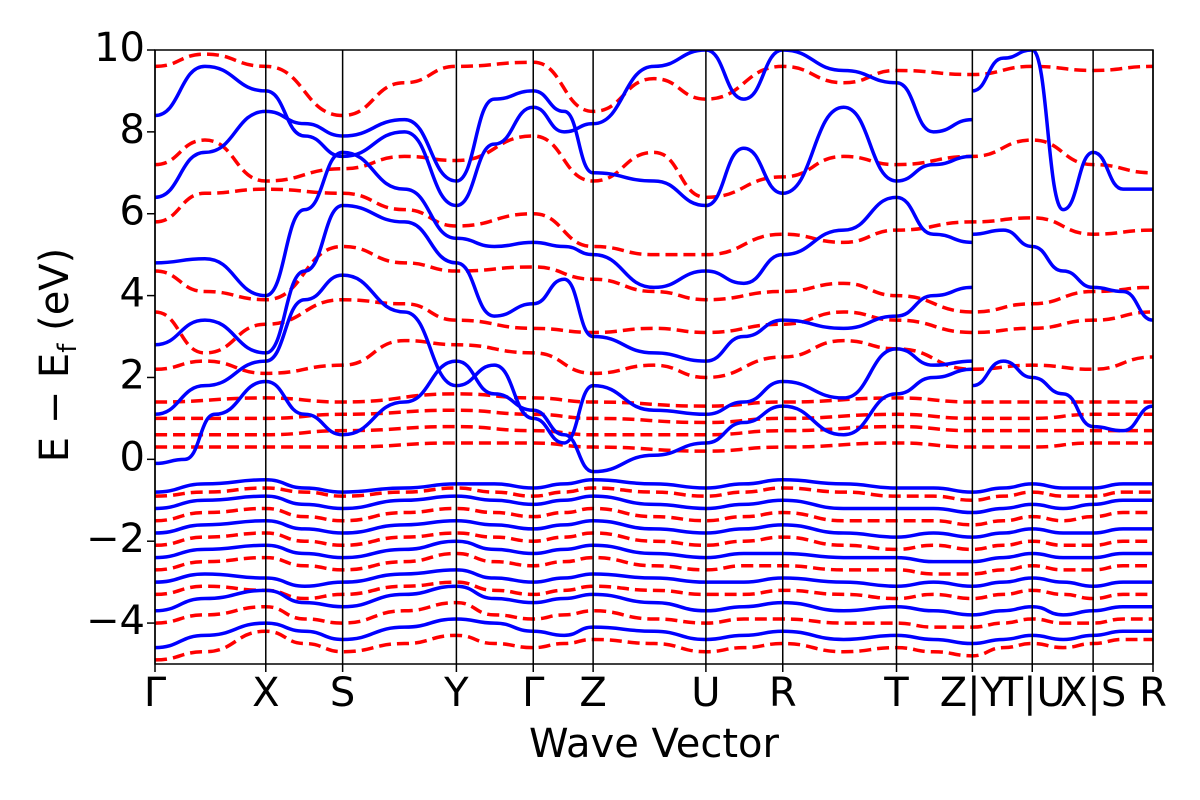 Image resolution: width=1200 pixels, height=800 pixels. Describe the element at coordinates (55, 408) in the screenshot. I see `y-axis-title-main: E − E` at that location.